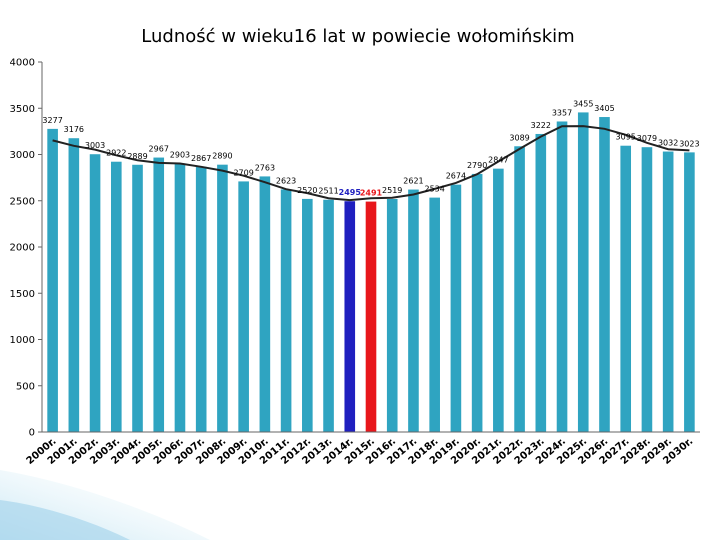 The height and width of the screenshot is (540, 720). What do you see at coordinates (583, 272) in the screenshot?
I see `bar-2025r` at bounding box center [583, 272].